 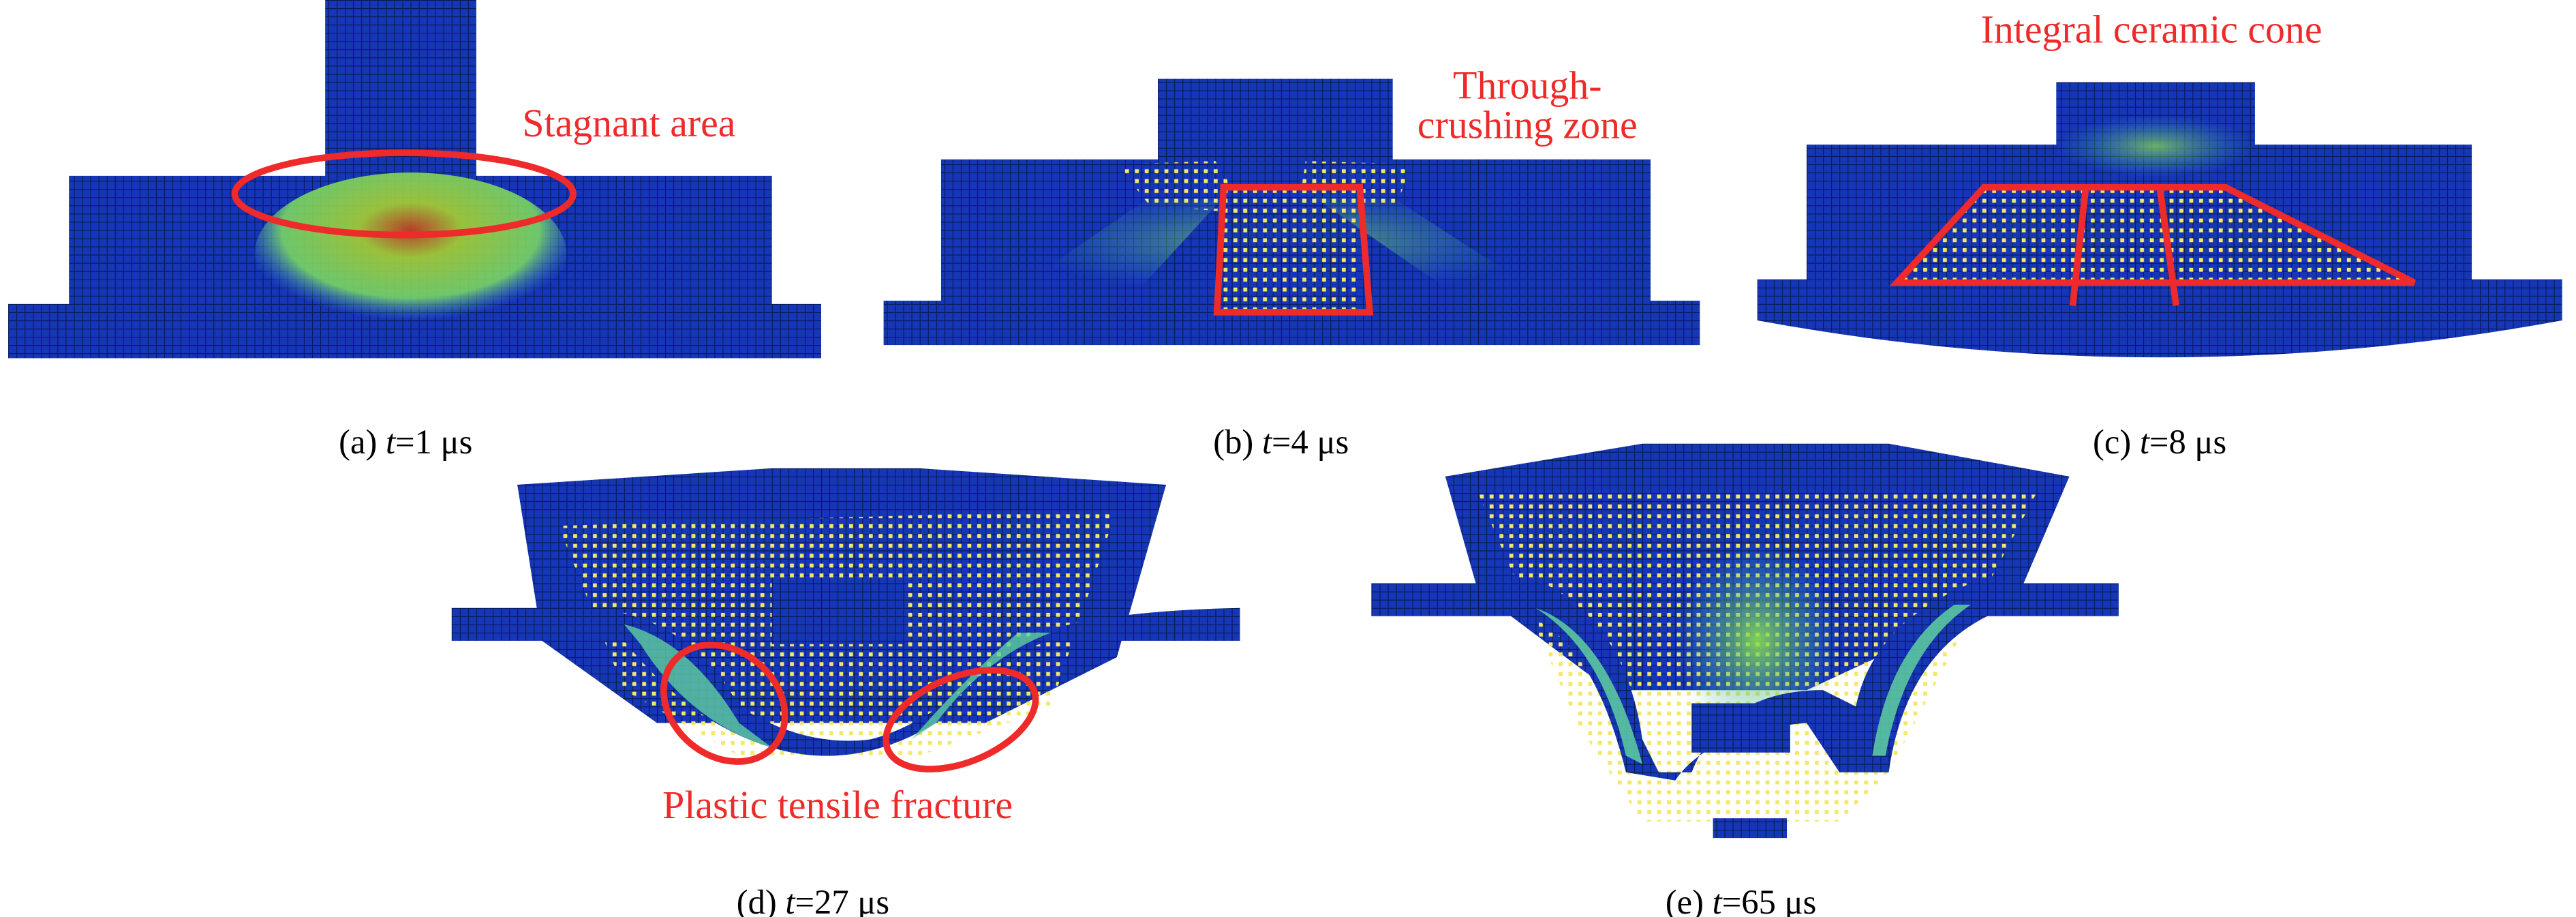 What do you see at coordinates (1757, 641) in the screenshot?
I see `debris-core` at bounding box center [1757, 641].